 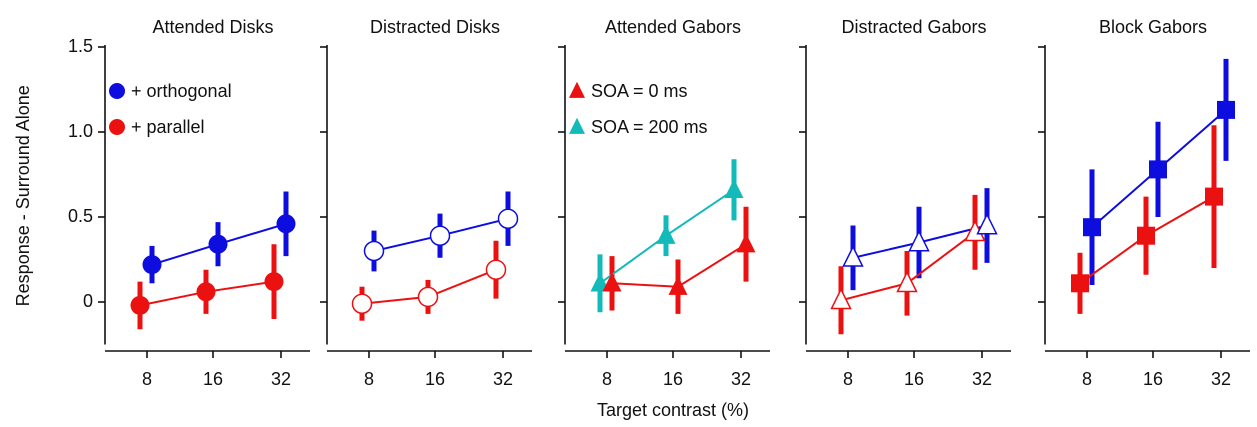 What do you see at coordinates (181, 91) in the screenshot?
I see `legend-label: + orthogonal` at bounding box center [181, 91].